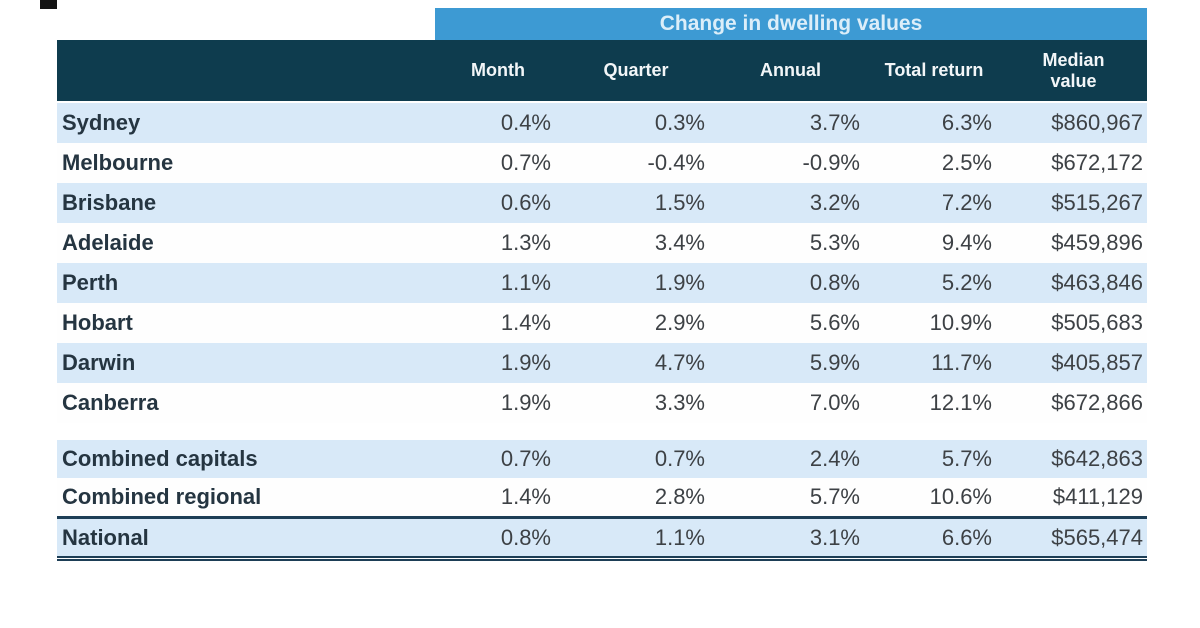 Image resolution: width=1200 pixels, height=628 pixels. I want to click on cell-total-return: 6.6%, so click(966, 537).